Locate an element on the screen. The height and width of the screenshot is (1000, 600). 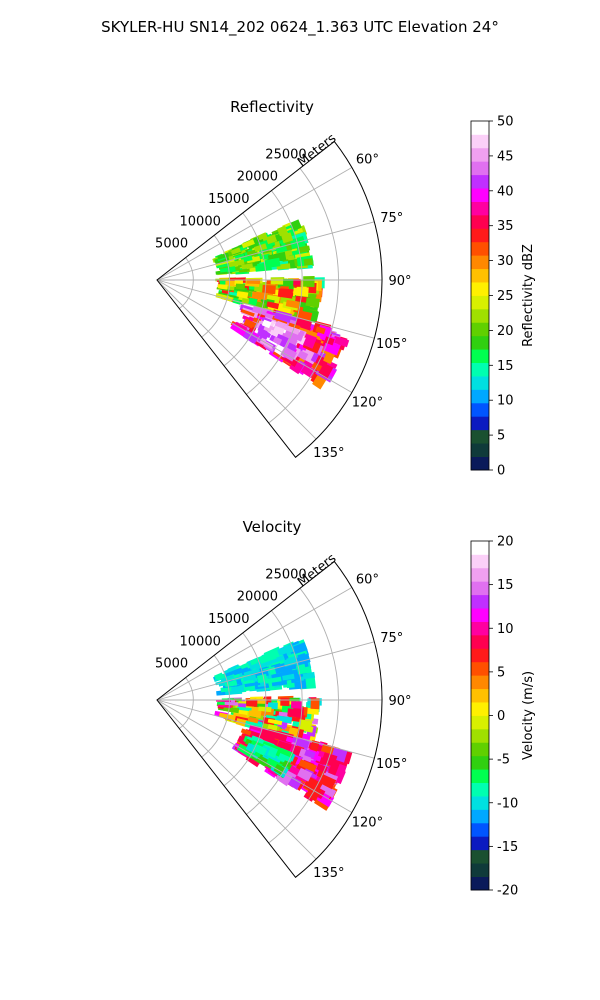
reflectivity-colorbar-tick-label: 0 is located at coordinates (501, 471).